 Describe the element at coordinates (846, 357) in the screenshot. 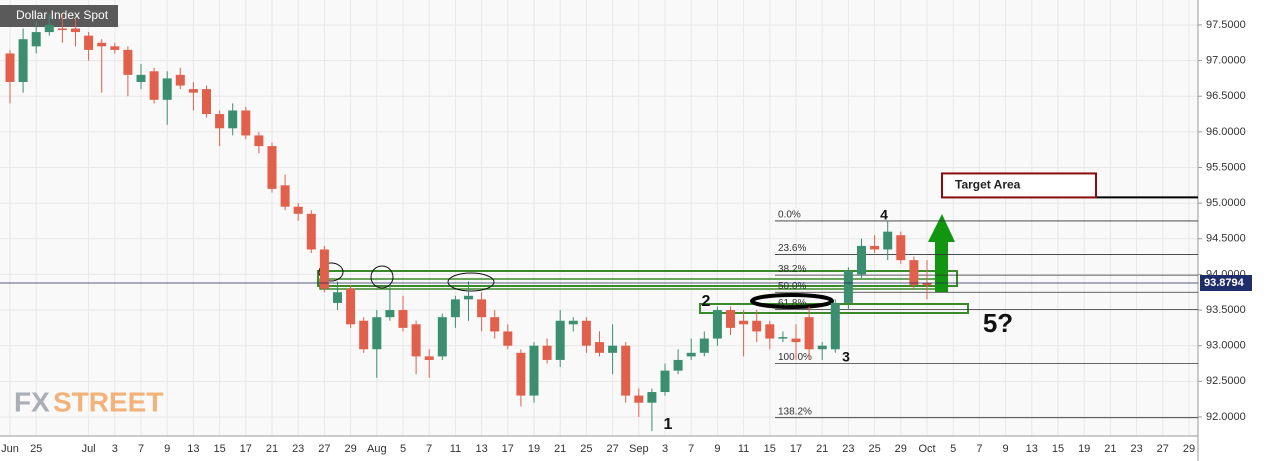

I see `wave-label: 3` at that location.